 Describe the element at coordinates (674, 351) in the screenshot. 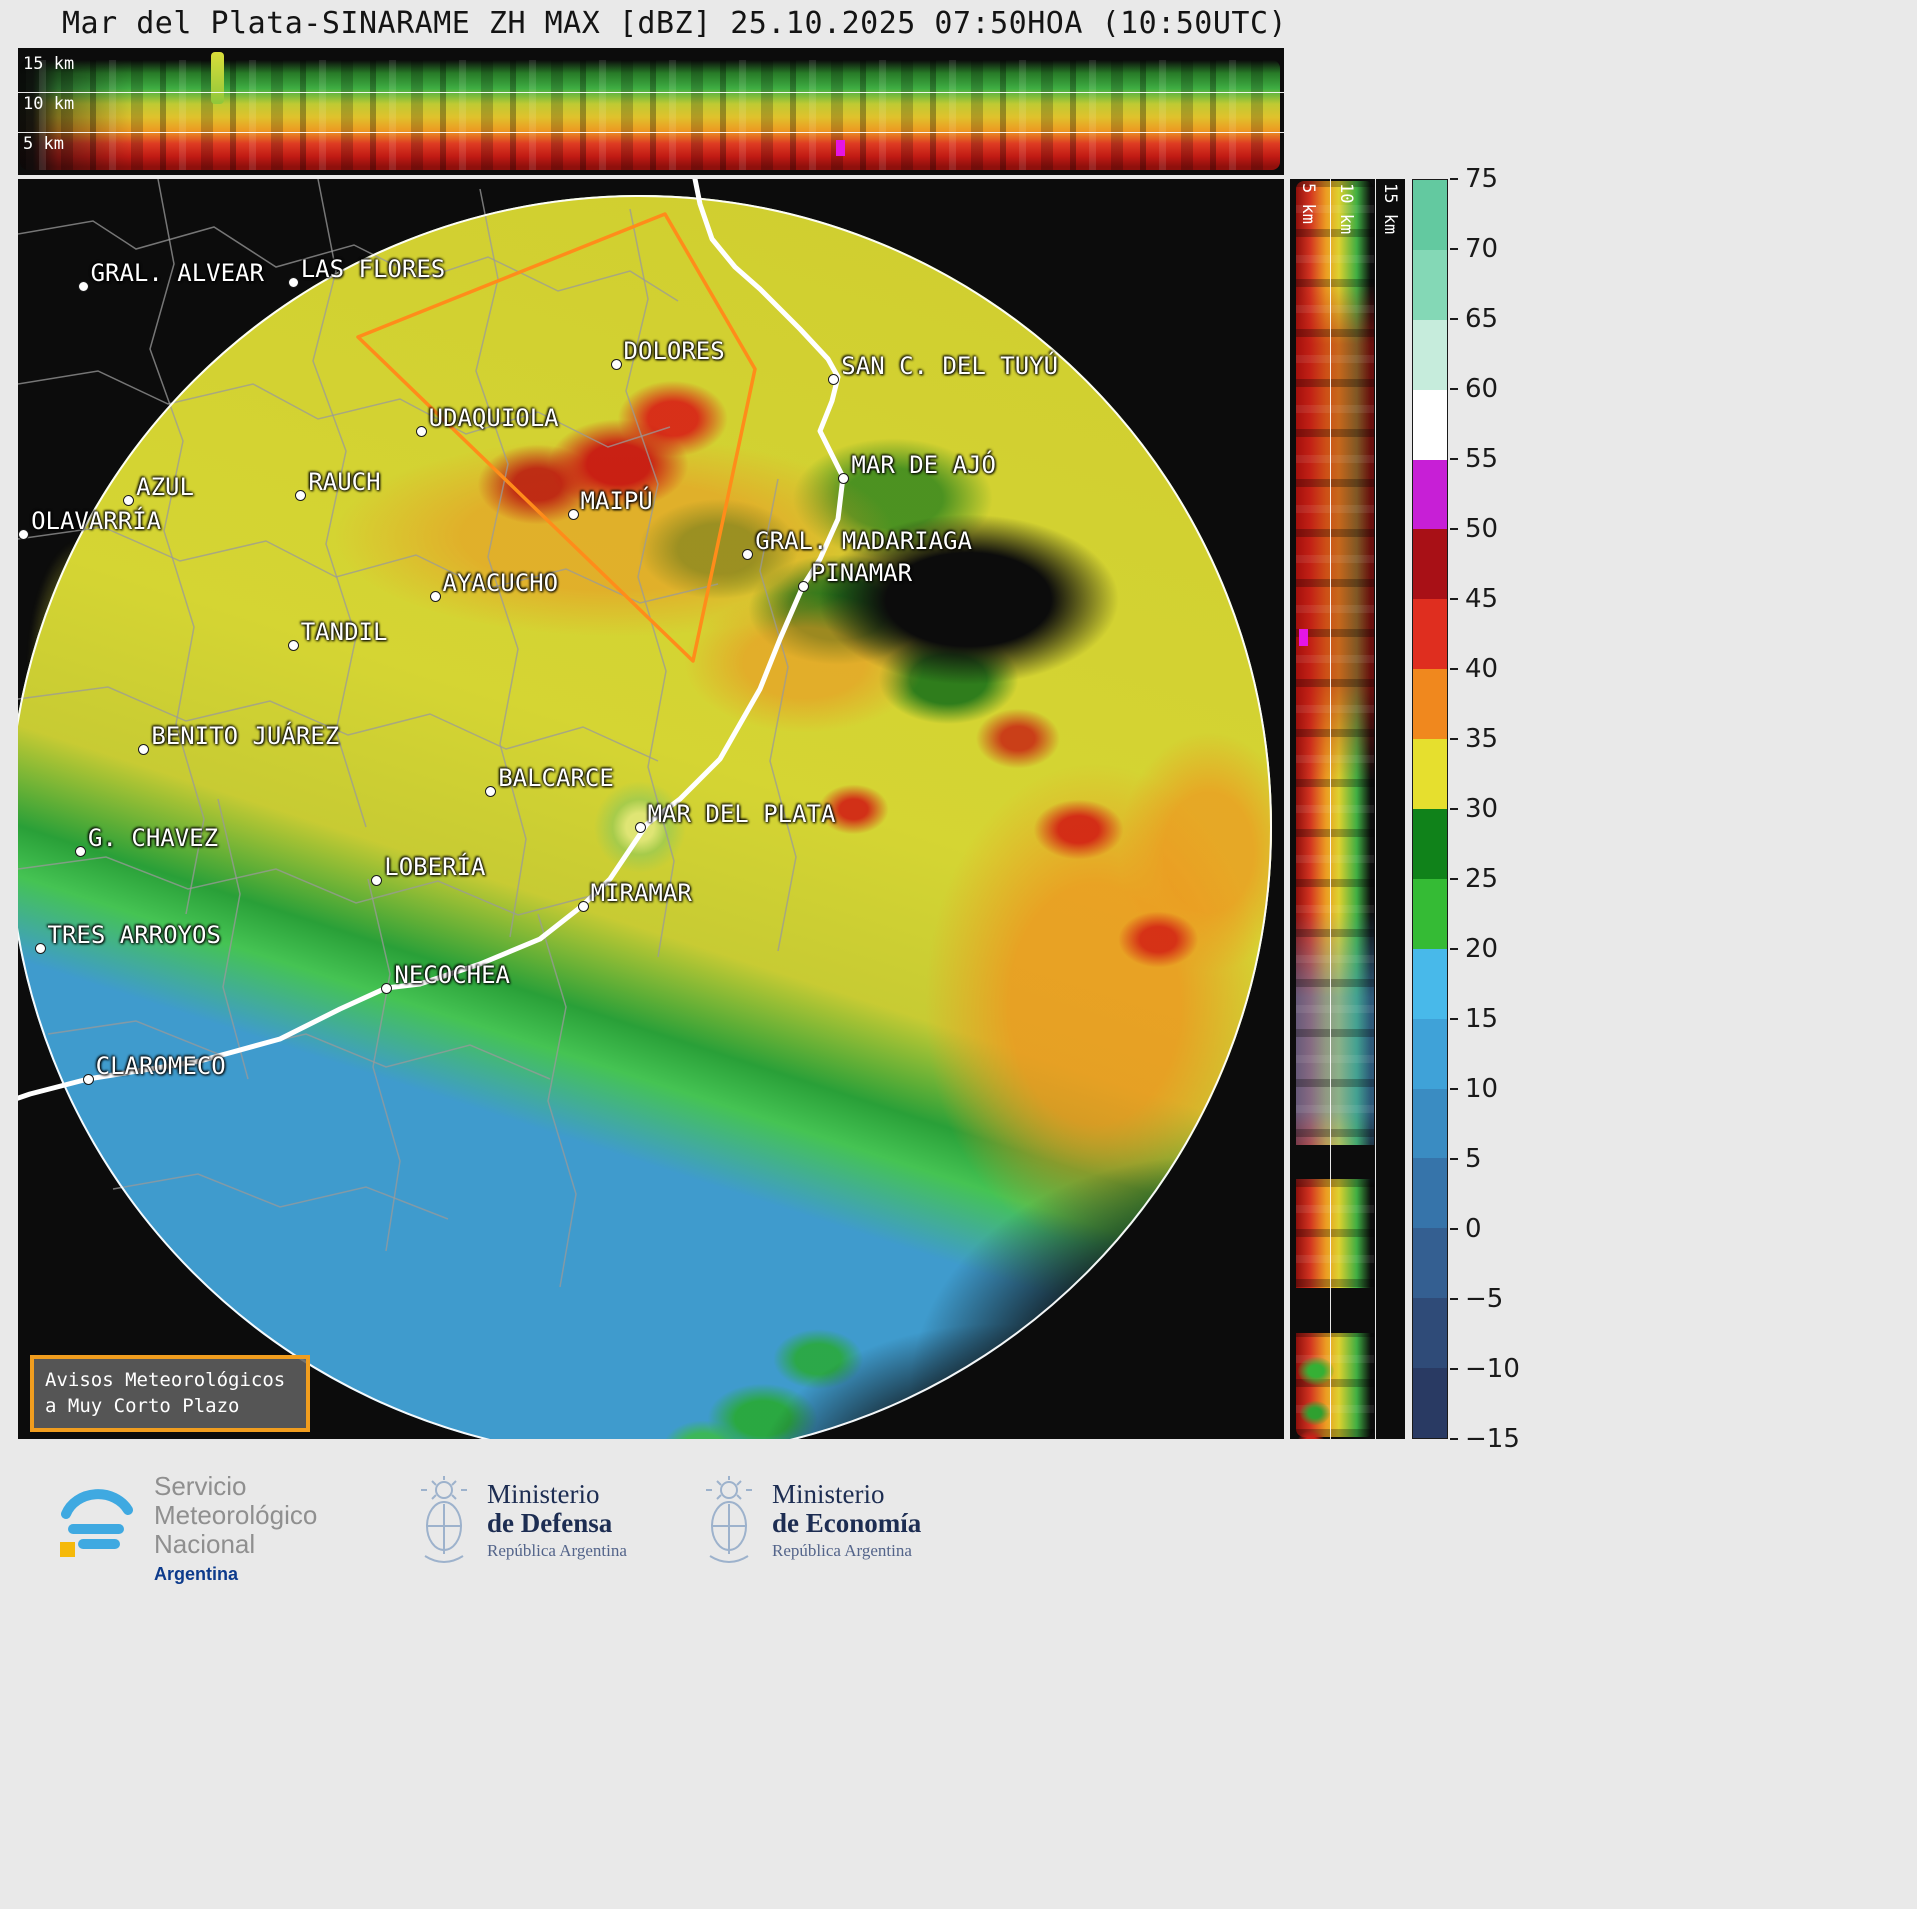

I see `city-label: DOLORES` at that location.